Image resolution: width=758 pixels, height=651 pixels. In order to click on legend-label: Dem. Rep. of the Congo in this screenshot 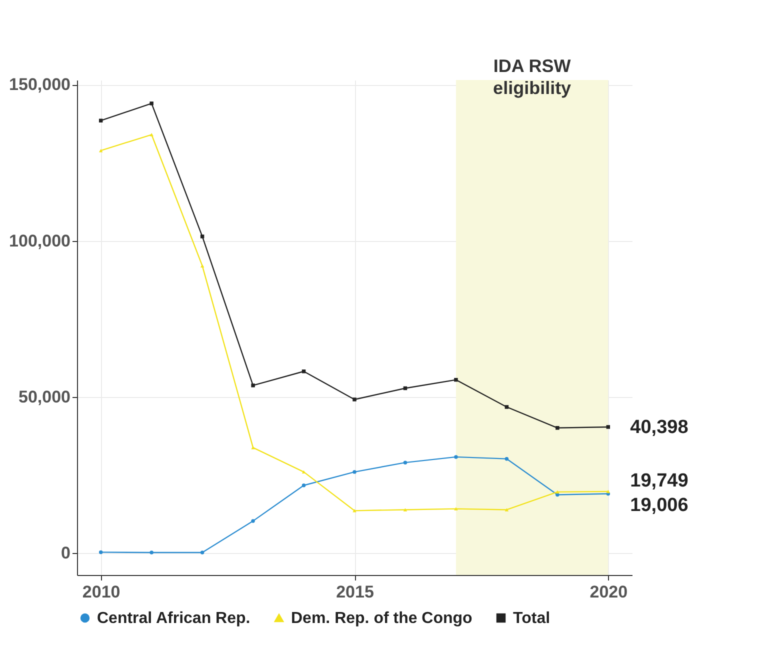, I will do `click(382, 618)`.